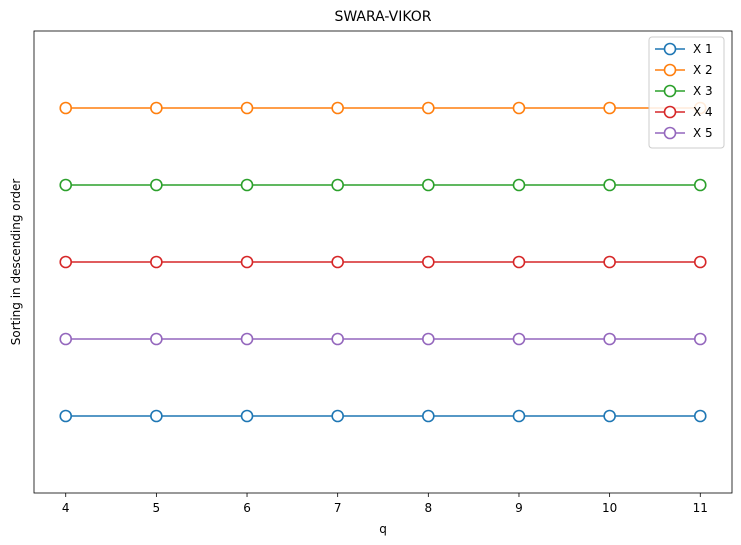  What do you see at coordinates (703, 70) in the screenshot?
I see `legend-label: X 2` at bounding box center [703, 70].